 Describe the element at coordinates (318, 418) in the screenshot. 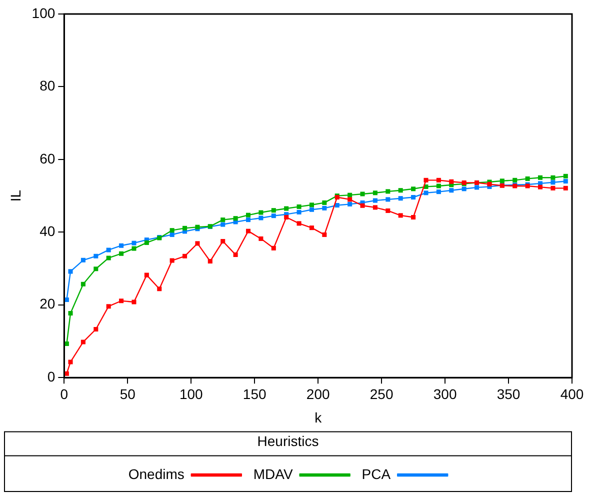

I see `x-axis-title: k` at that location.